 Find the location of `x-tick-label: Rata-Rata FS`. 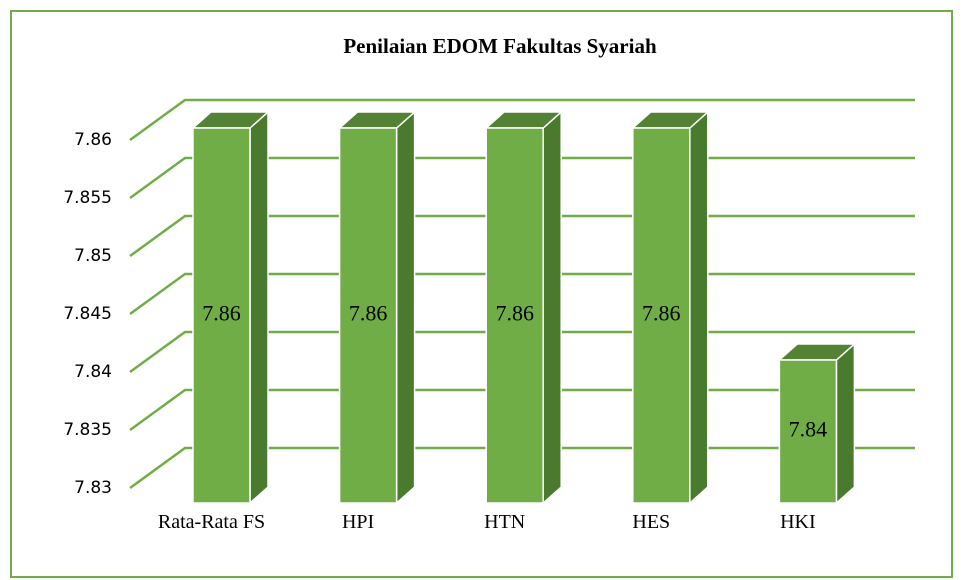

x-tick-label: Rata-Rata FS is located at coordinates (211, 522).